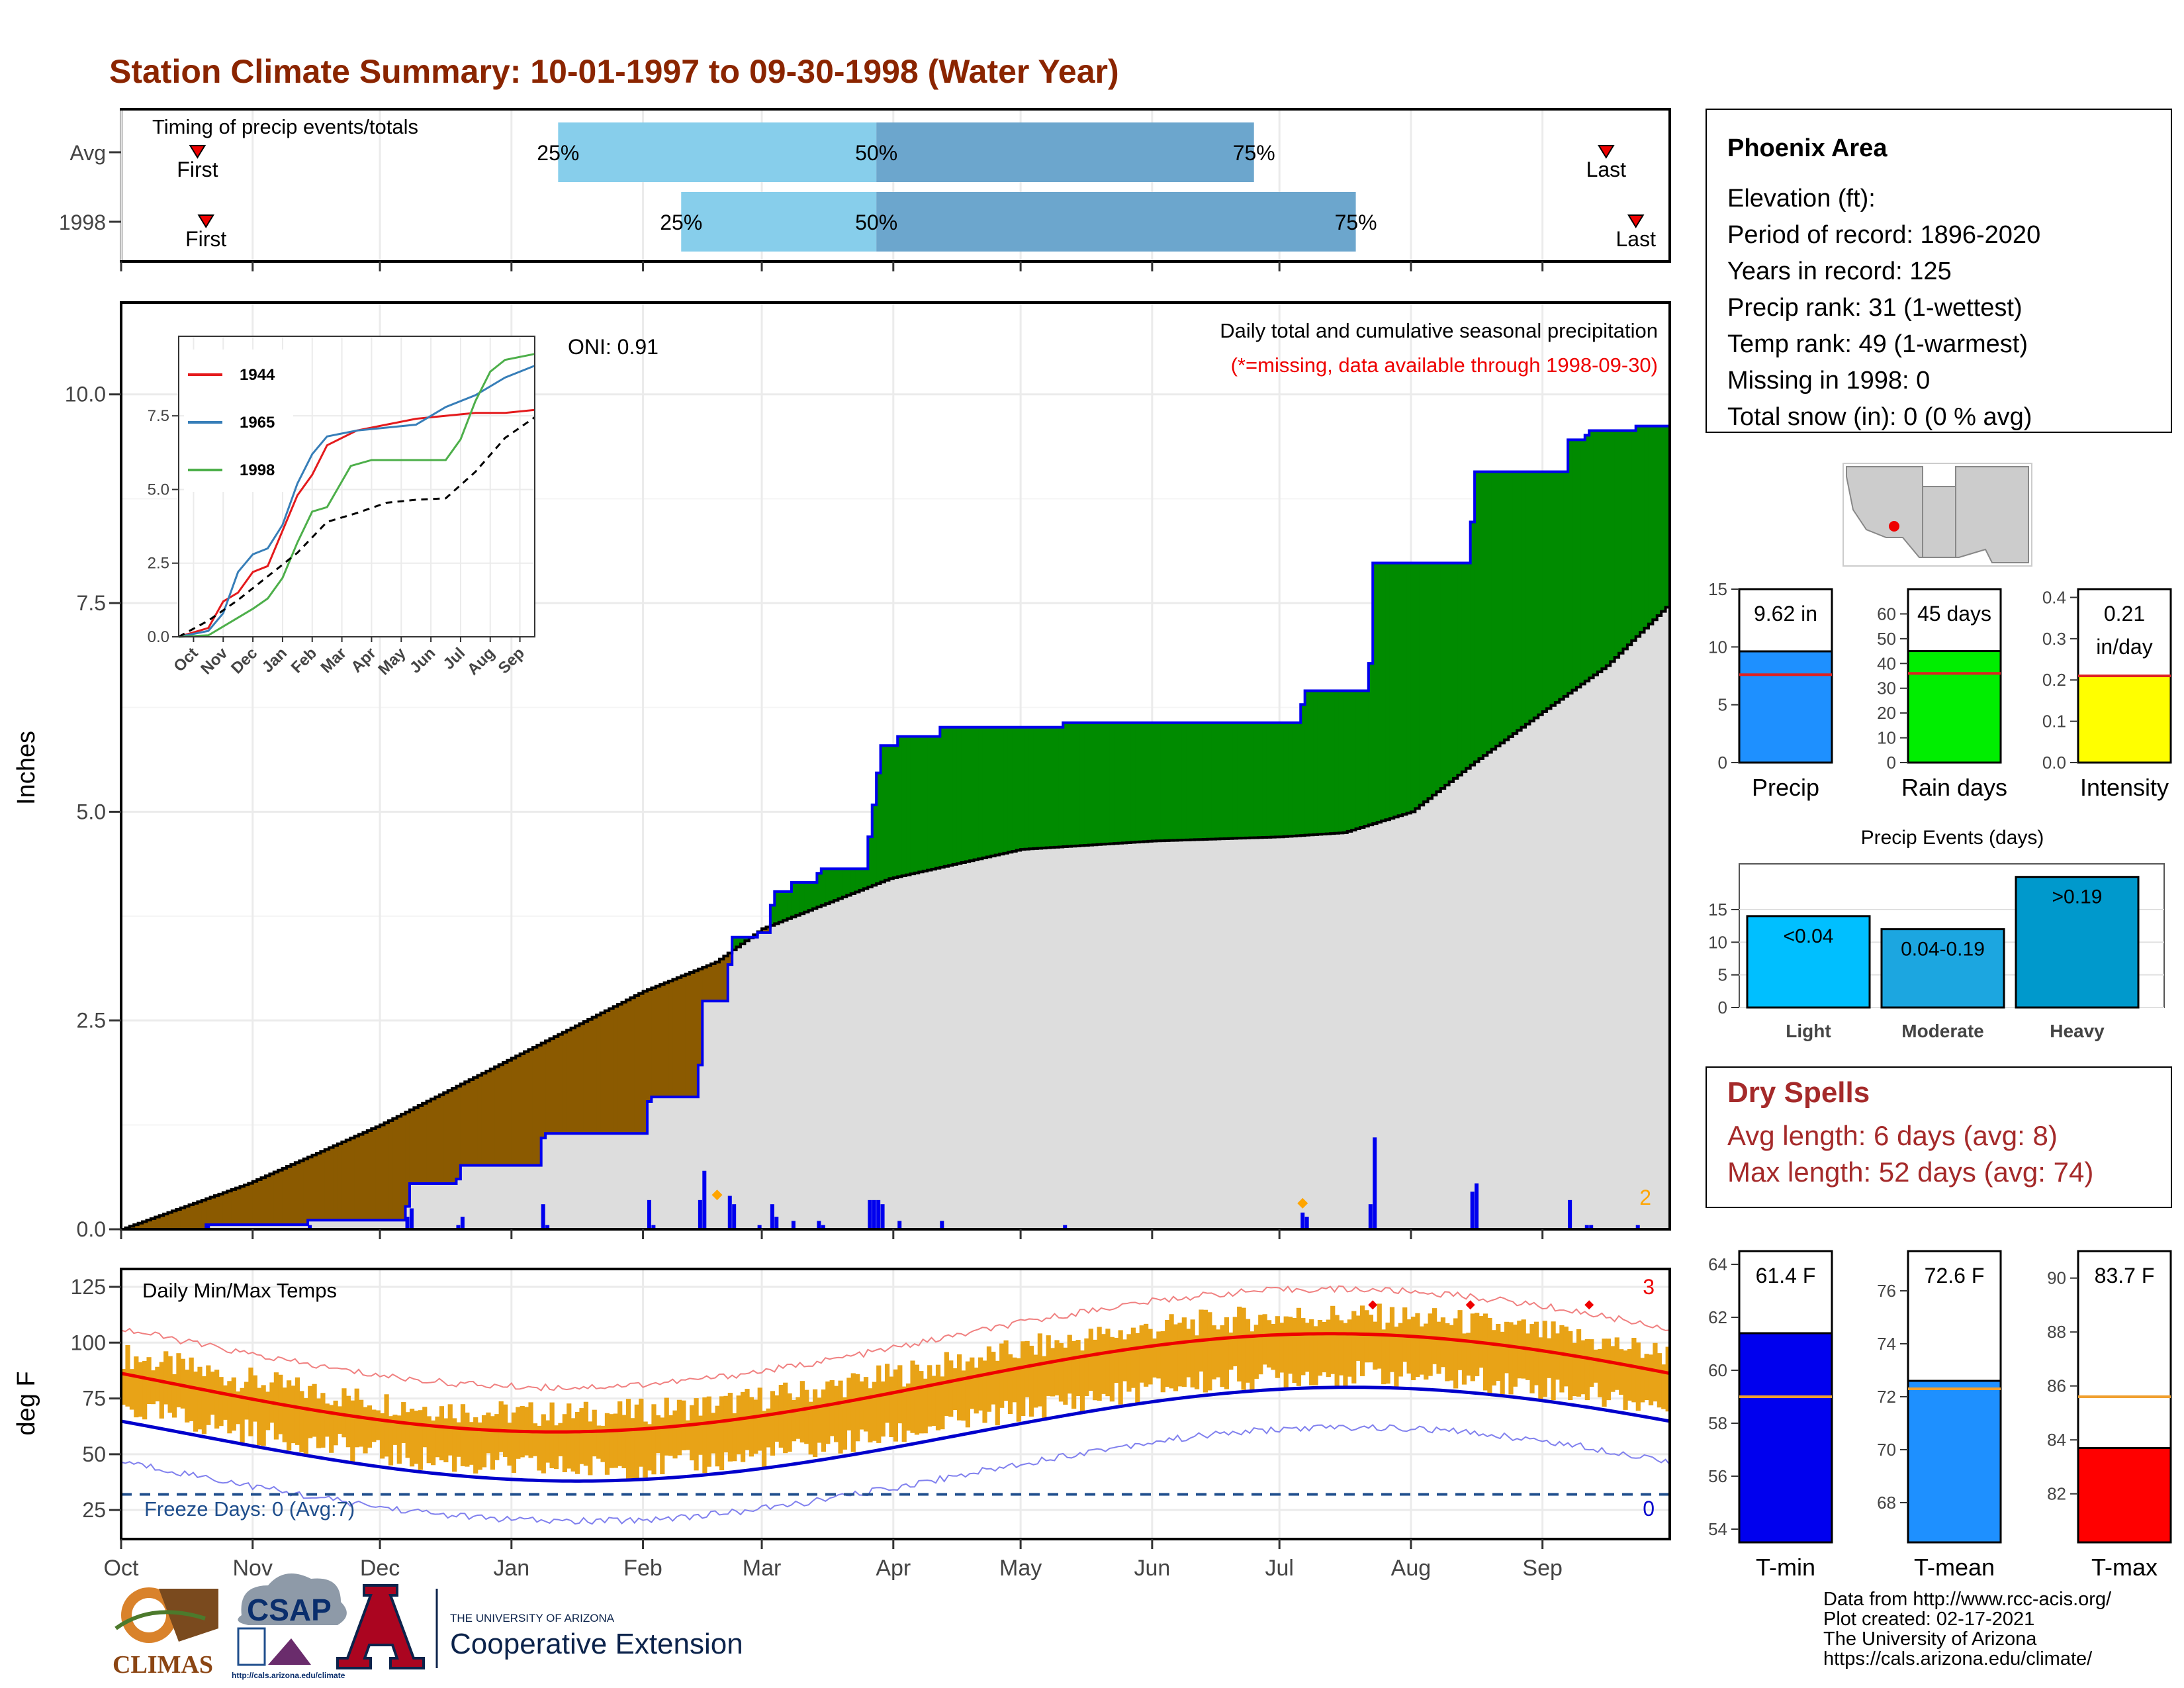 The height and width of the screenshot is (1688, 2184). Describe the element at coordinates (1302, 1203) in the screenshot. I see `max-precip-marker` at that location.